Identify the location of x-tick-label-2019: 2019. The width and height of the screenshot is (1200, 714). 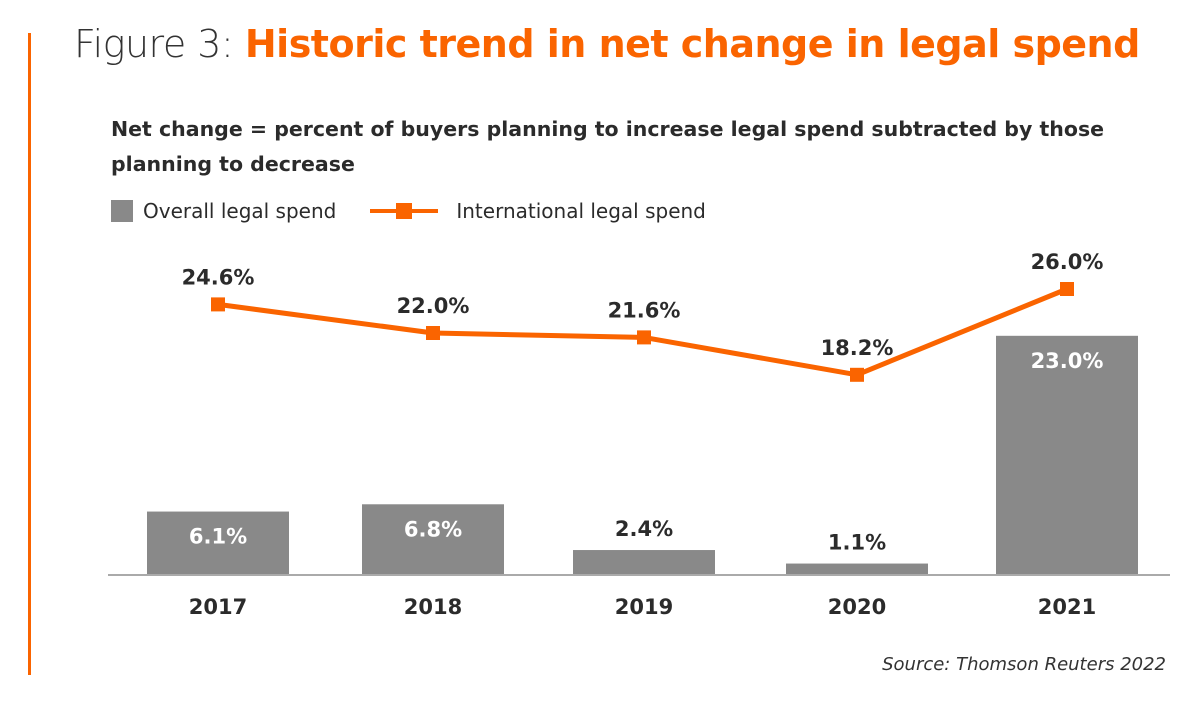
(644, 607).